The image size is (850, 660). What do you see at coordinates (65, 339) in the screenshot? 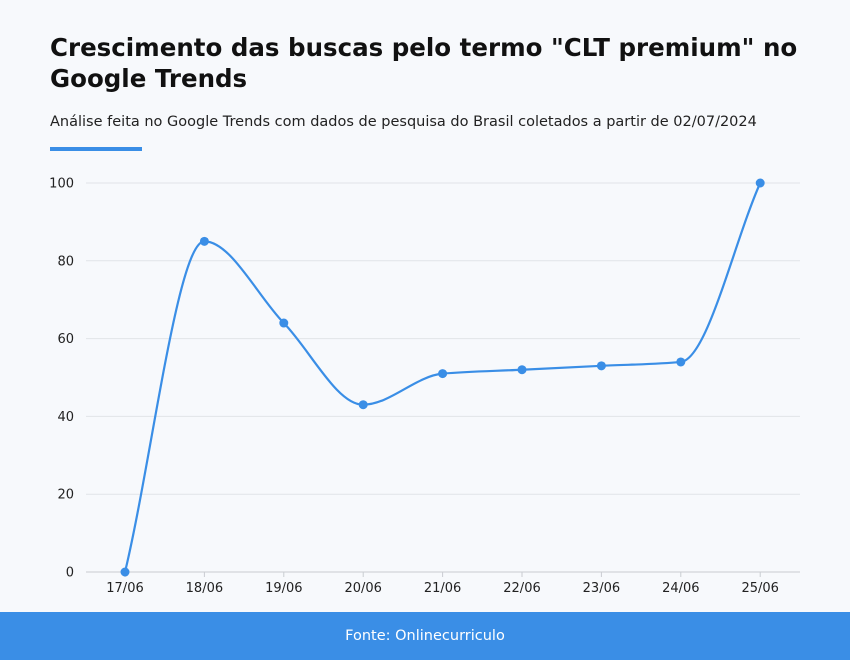
I see `y-tick-label: 60` at bounding box center [65, 339].